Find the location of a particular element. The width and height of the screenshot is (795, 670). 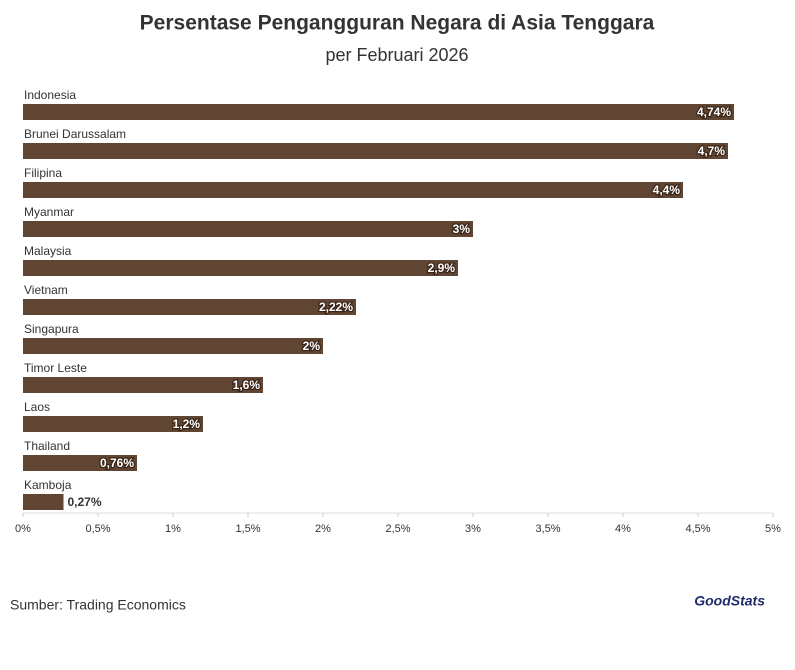

category-label: Singapura is located at coordinates (51, 329).